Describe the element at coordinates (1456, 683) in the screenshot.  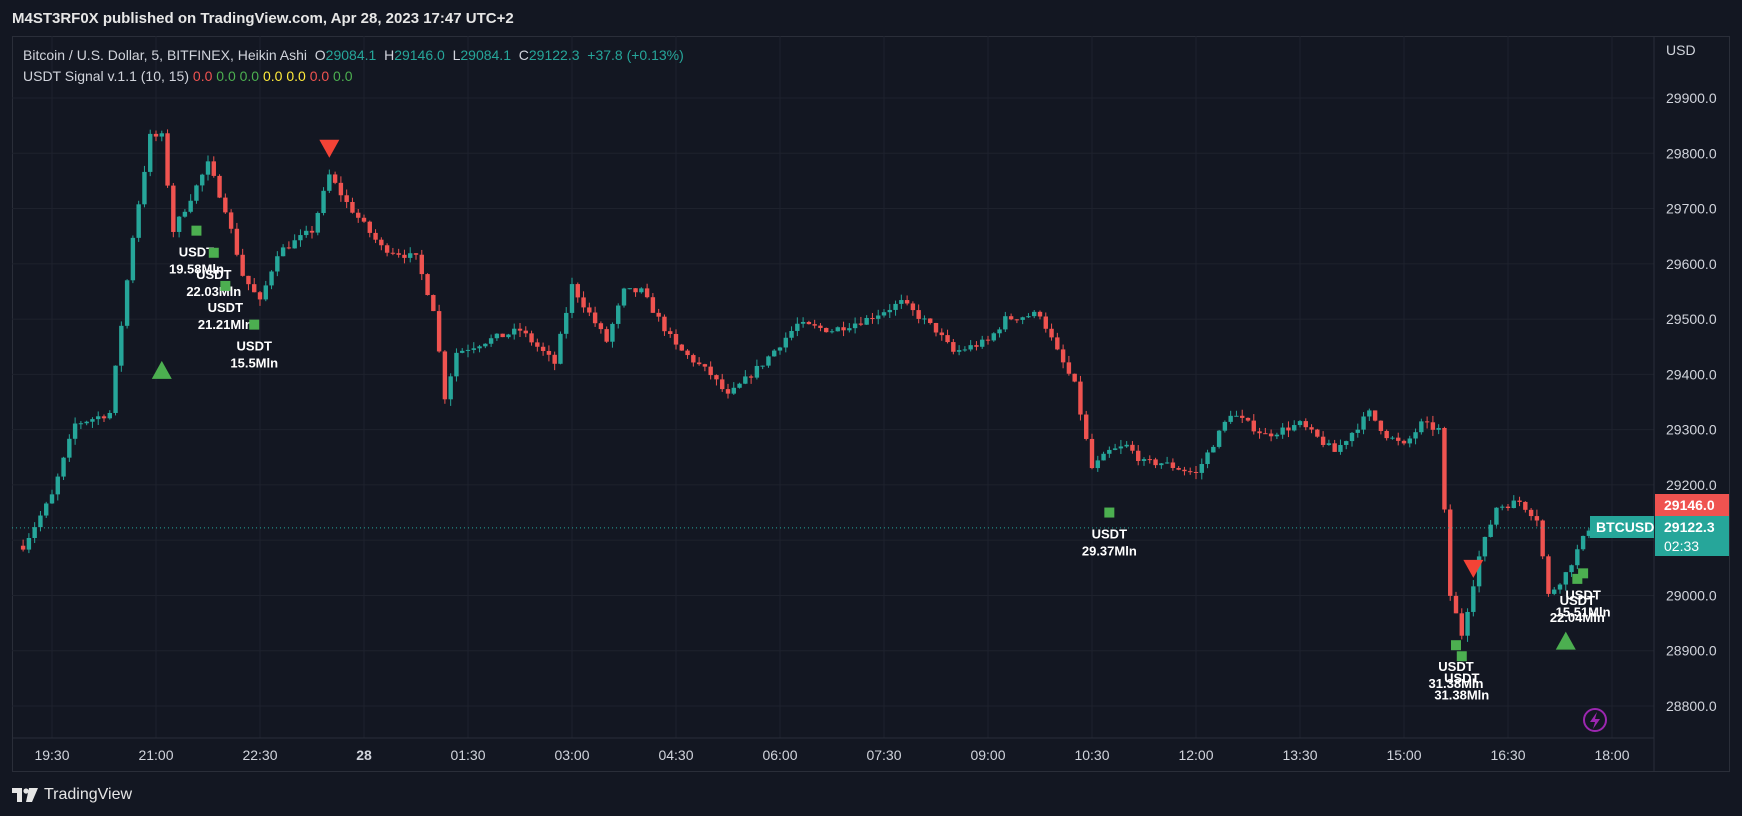
I see `usdt-amount-label: 31.38Mln` at that location.